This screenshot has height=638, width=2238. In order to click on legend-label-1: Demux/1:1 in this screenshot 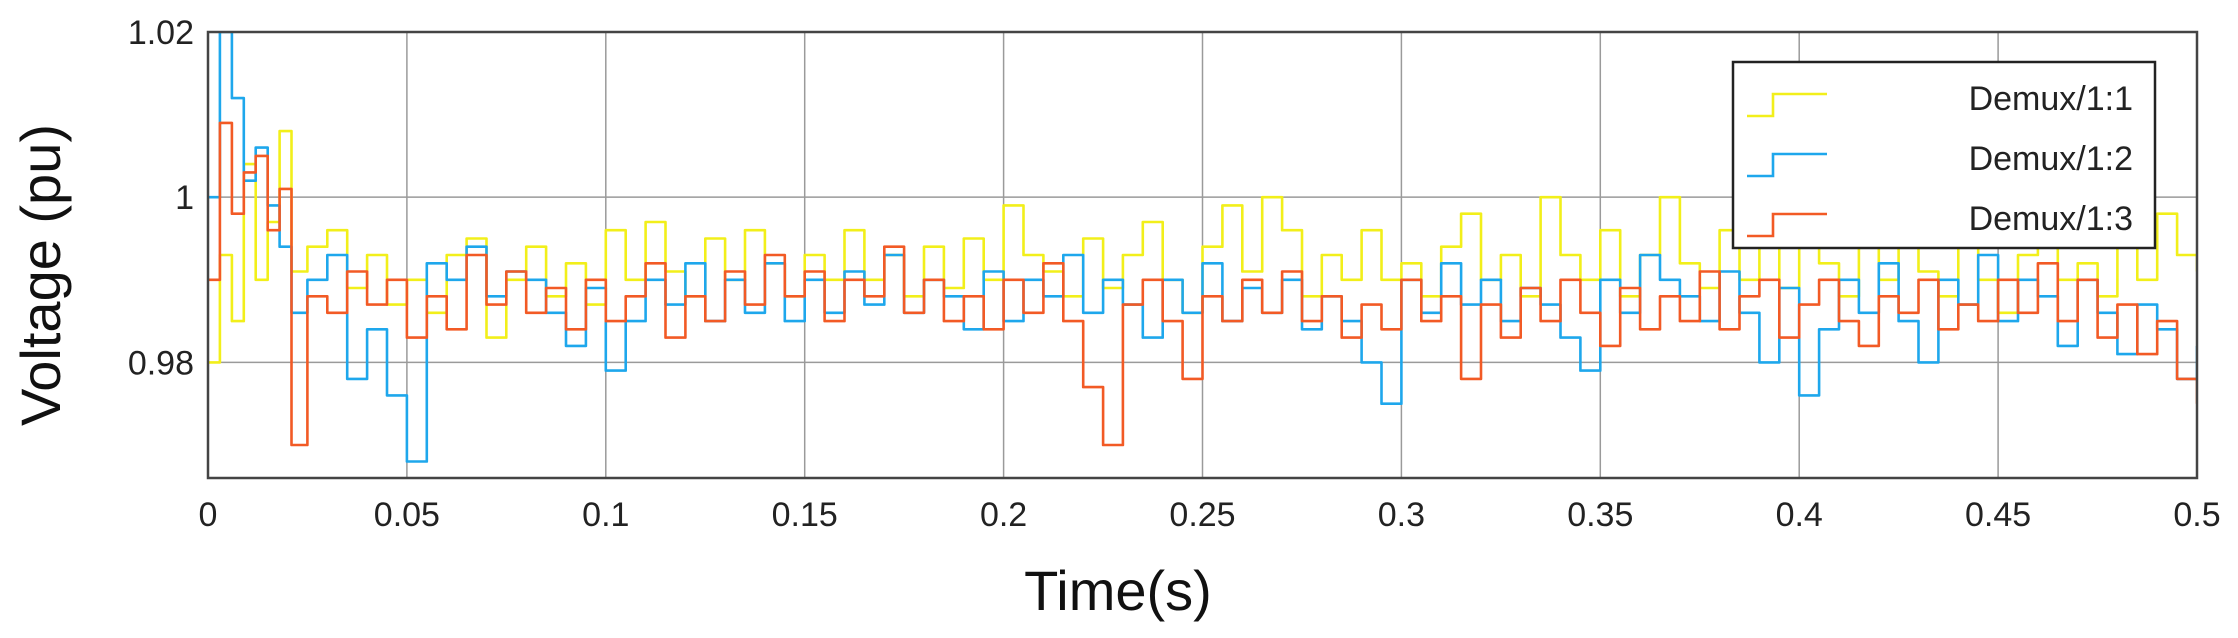, I will do `click(2051, 99)`.